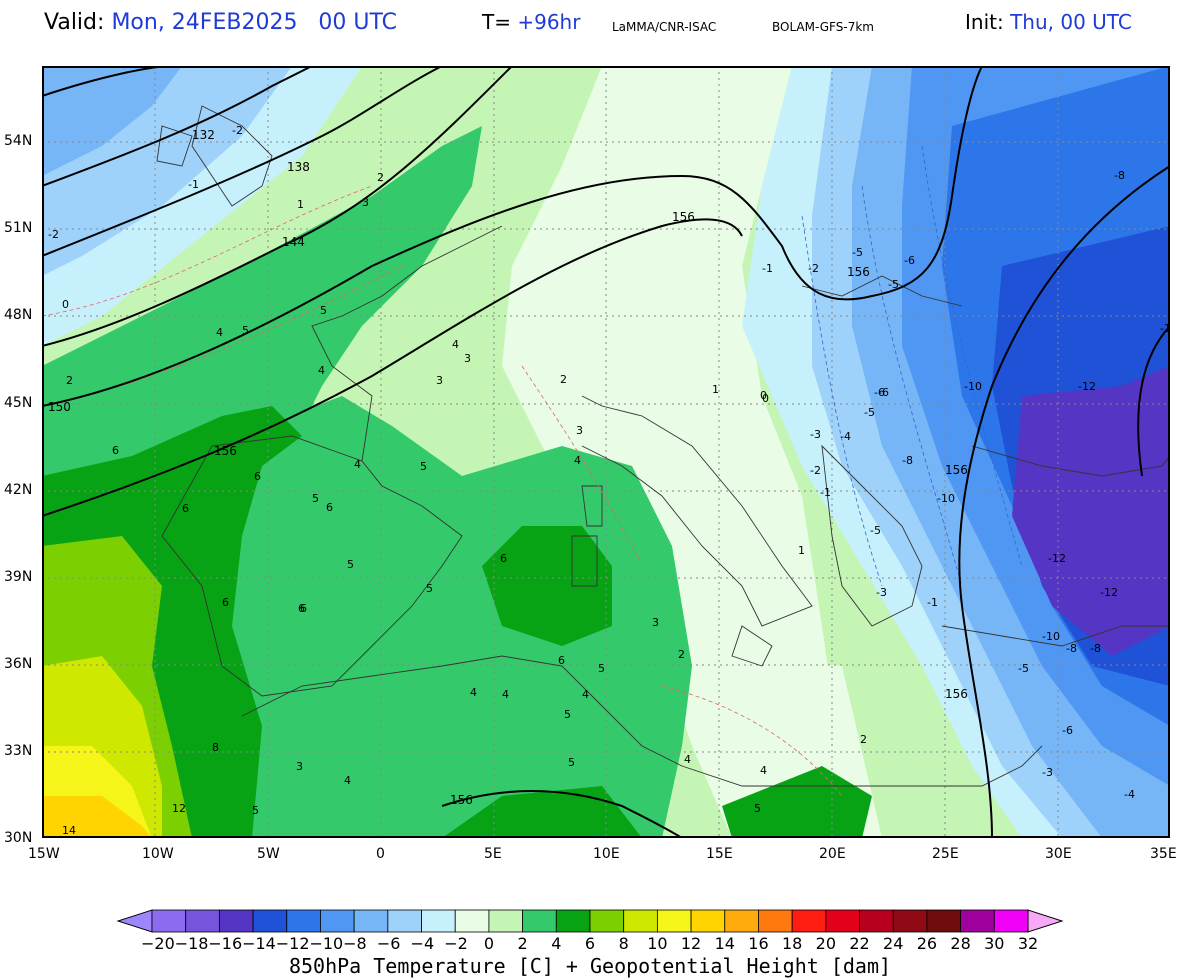  Describe the element at coordinates (691, 943) in the screenshot. I see `colorbar-level-label: 12` at that location.